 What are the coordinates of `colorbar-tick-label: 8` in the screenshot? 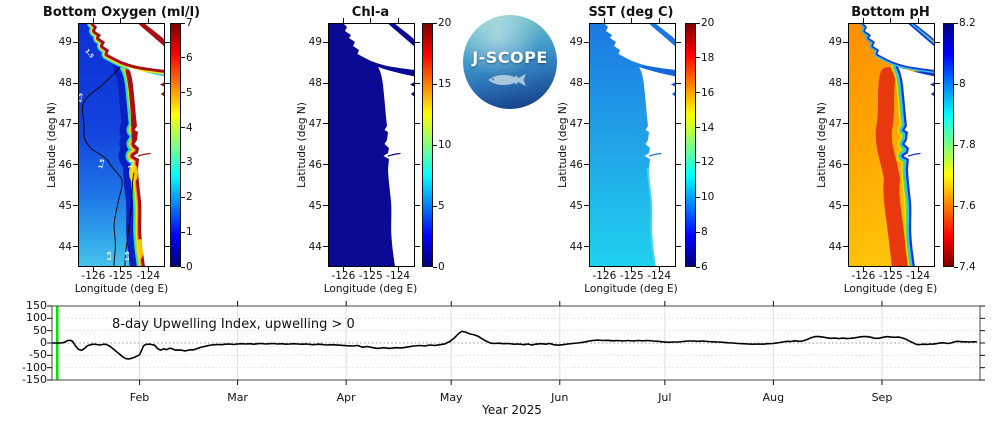 It's located at (962, 84).